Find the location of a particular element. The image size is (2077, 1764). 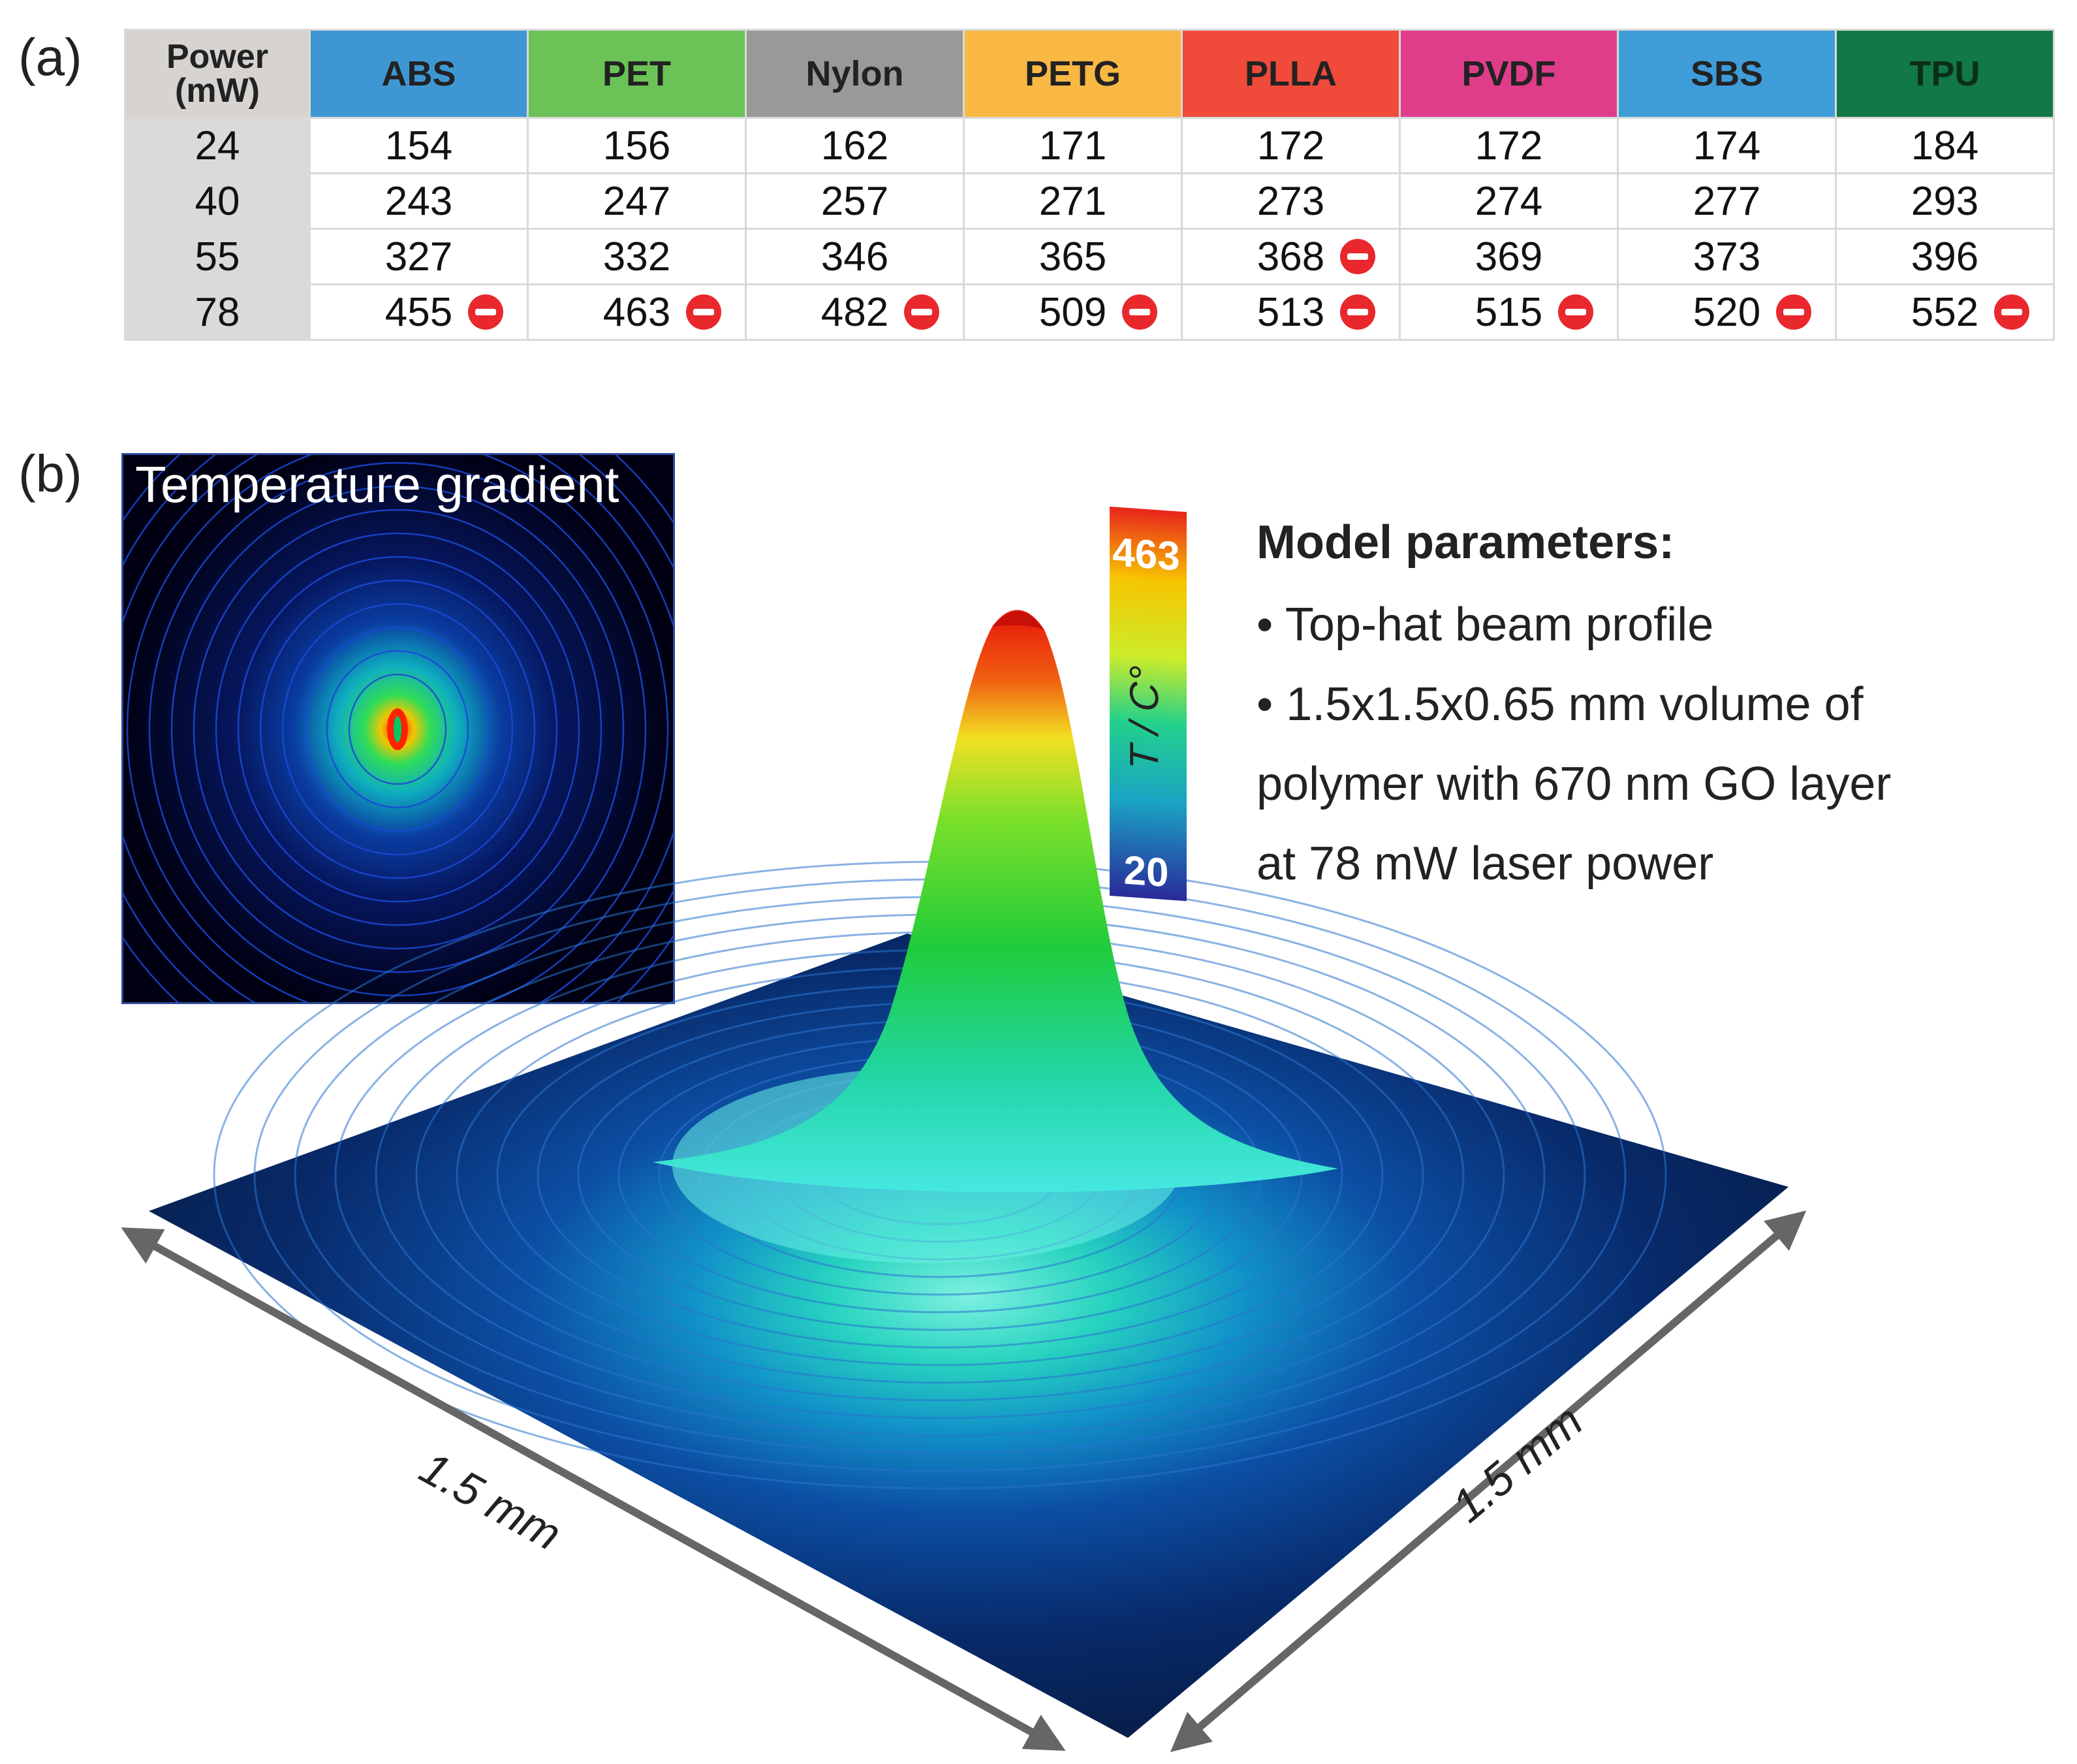

temperature-gradient-inset: Temperature gradient is located at coordinates (398, 728).